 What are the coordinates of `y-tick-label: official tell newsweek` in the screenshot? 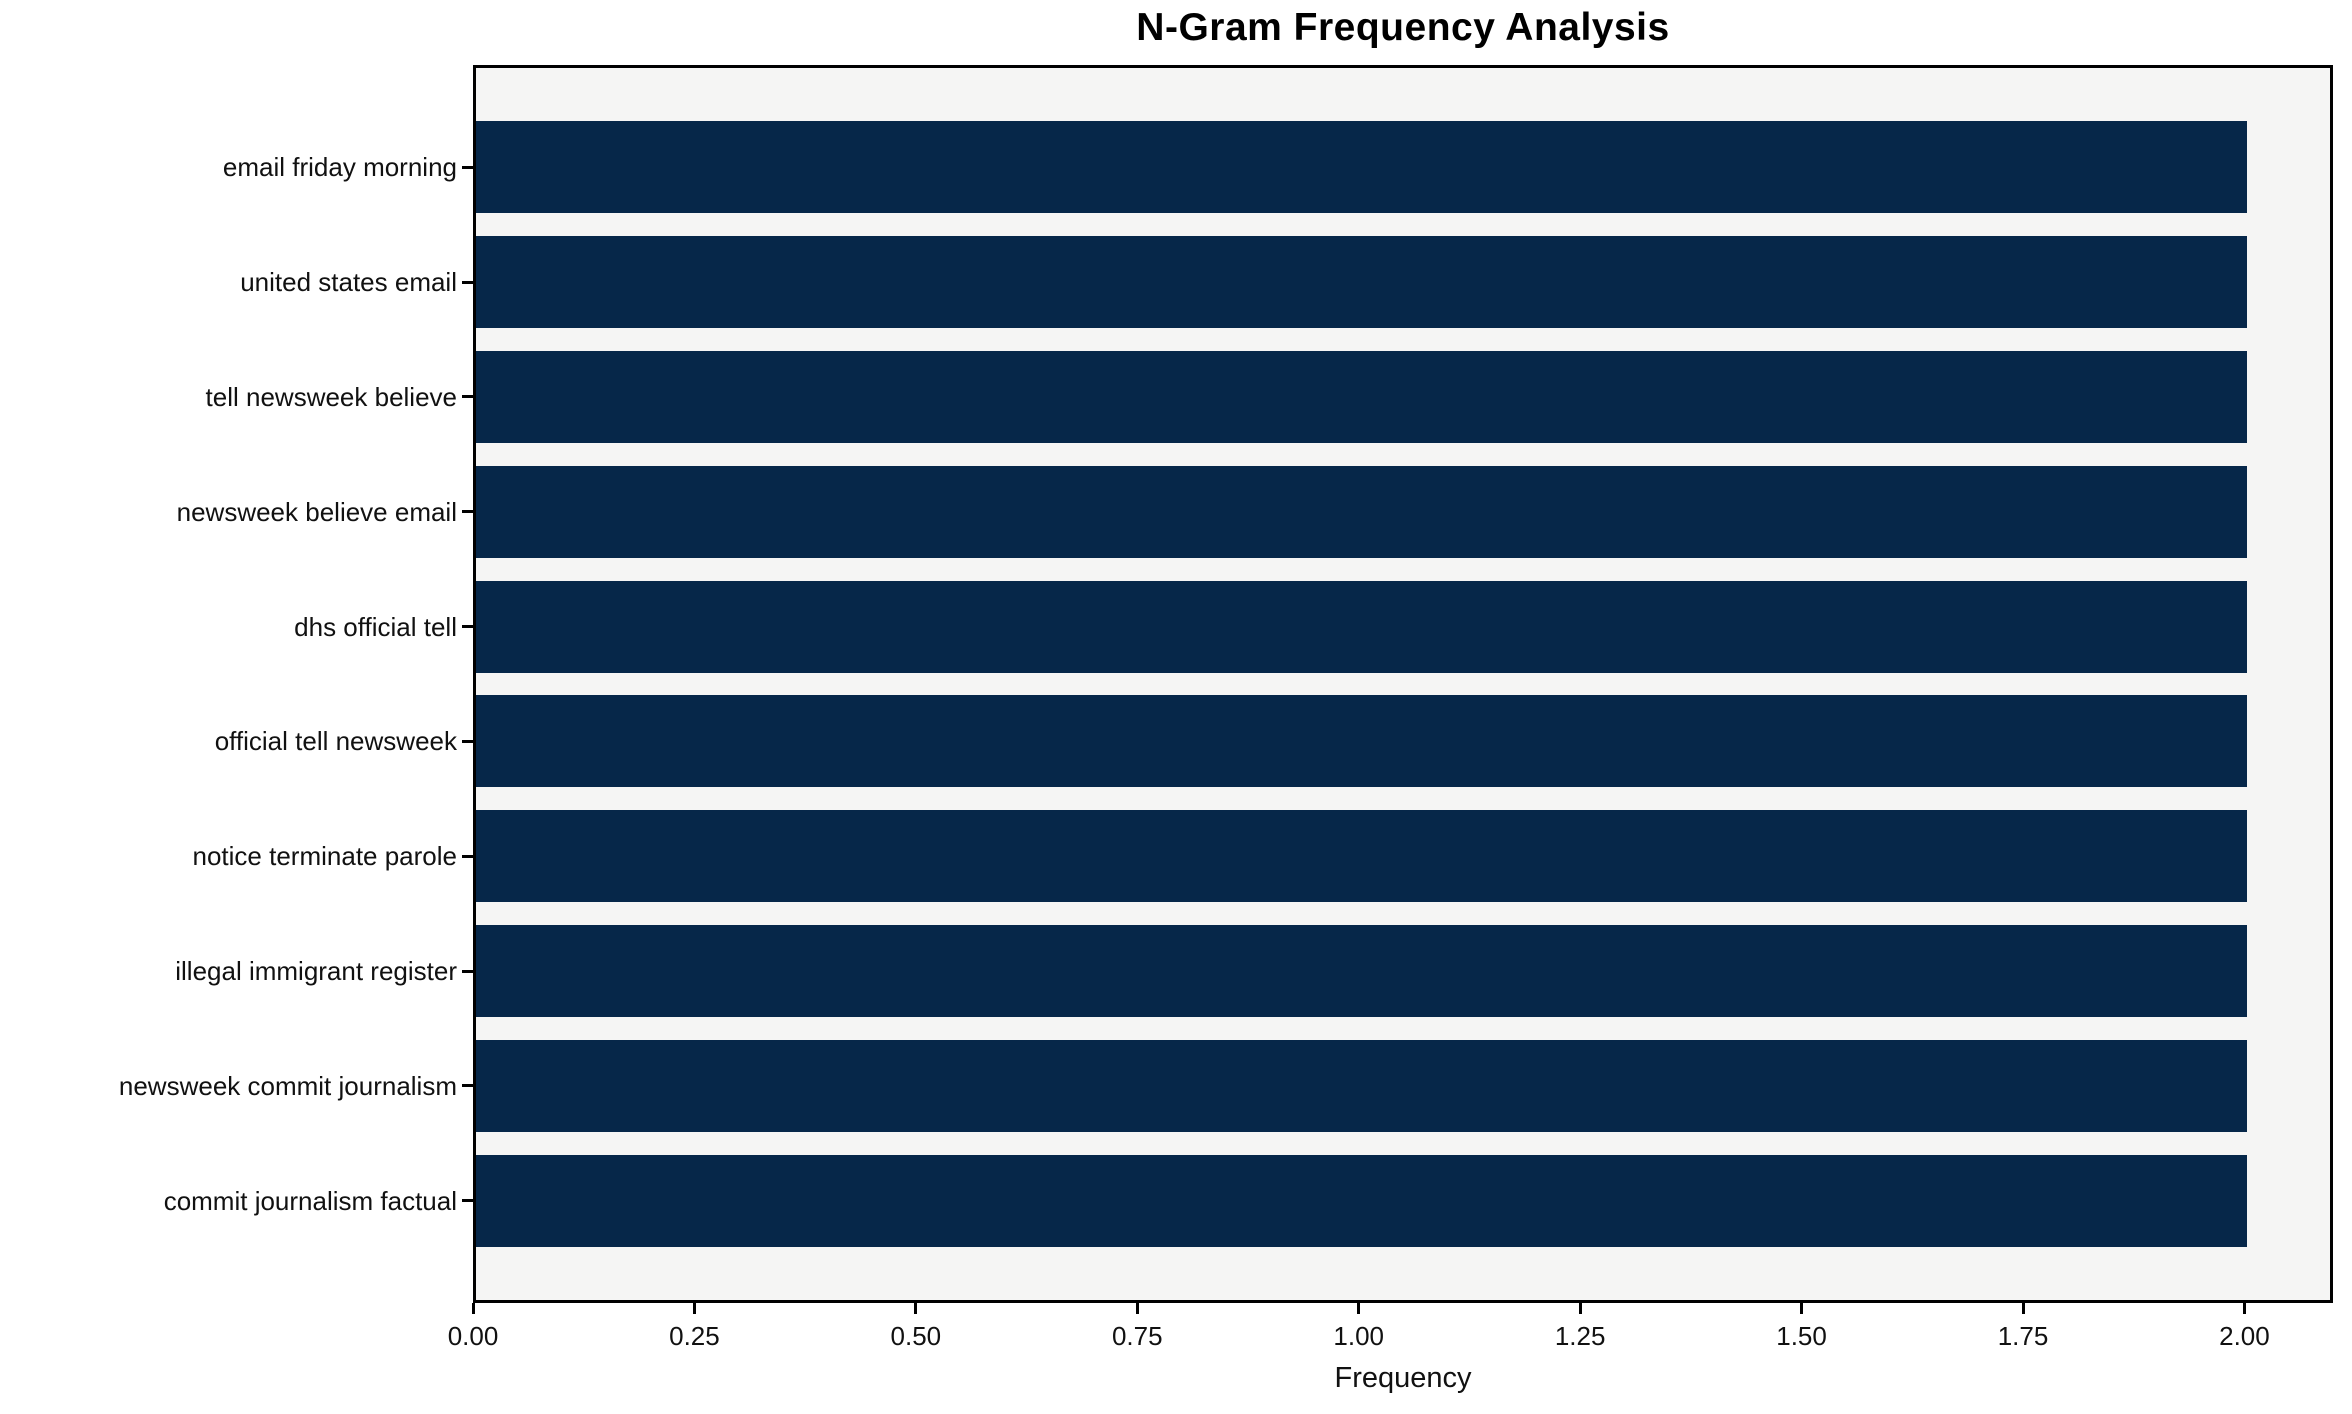 It's located at (335, 741).